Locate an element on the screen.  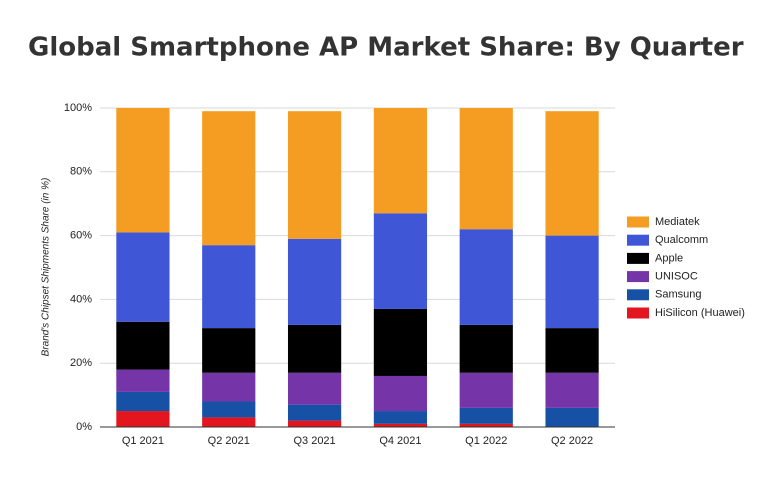
y-tick-label: 0% is located at coordinates (84, 427).